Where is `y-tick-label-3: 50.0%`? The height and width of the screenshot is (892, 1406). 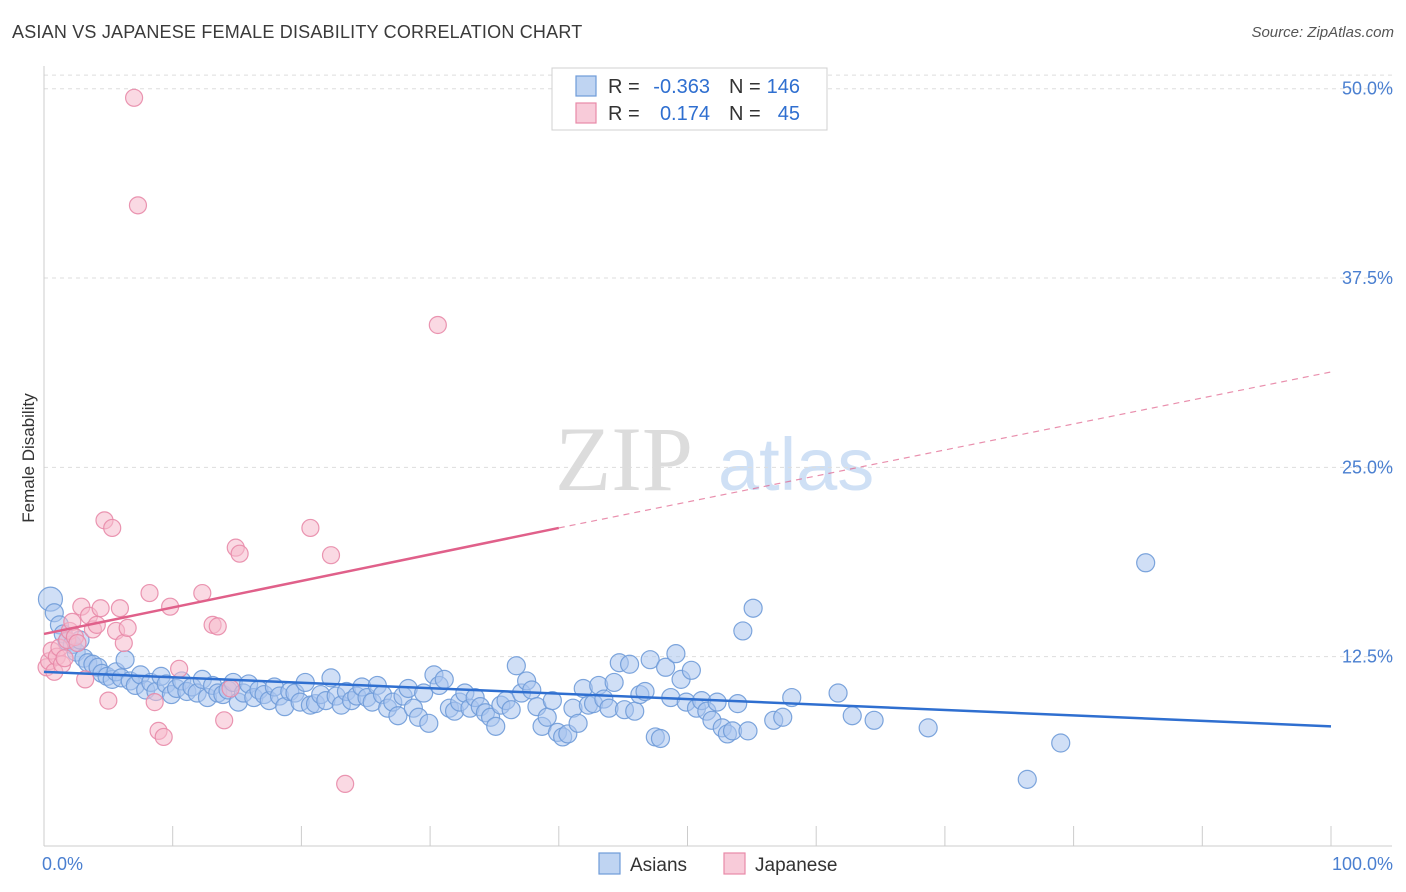
y-tick-label-3: 50.0% is located at coordinates (1367, 89).